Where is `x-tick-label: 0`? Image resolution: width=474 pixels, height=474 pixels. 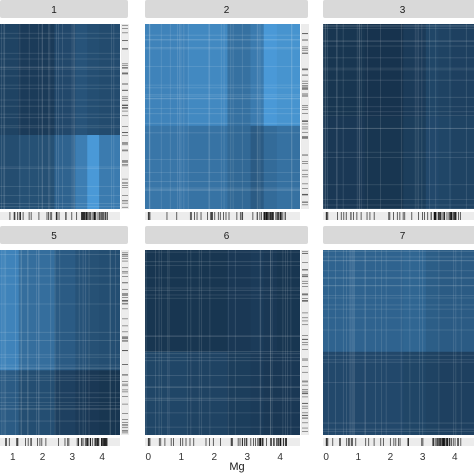 x-tick-label: 0 is located at coordinates (149, 457).